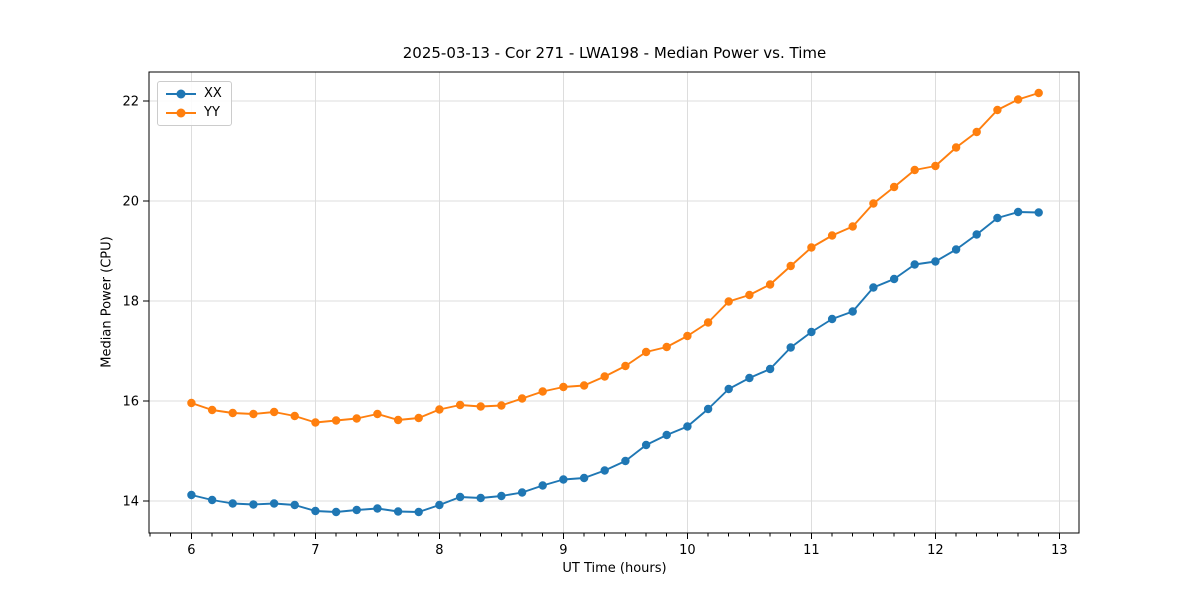  What do you see at coordinates (213, 93) in the screenshot?
I see `legend-label-xx: XX` at bounding box center [213, 93].